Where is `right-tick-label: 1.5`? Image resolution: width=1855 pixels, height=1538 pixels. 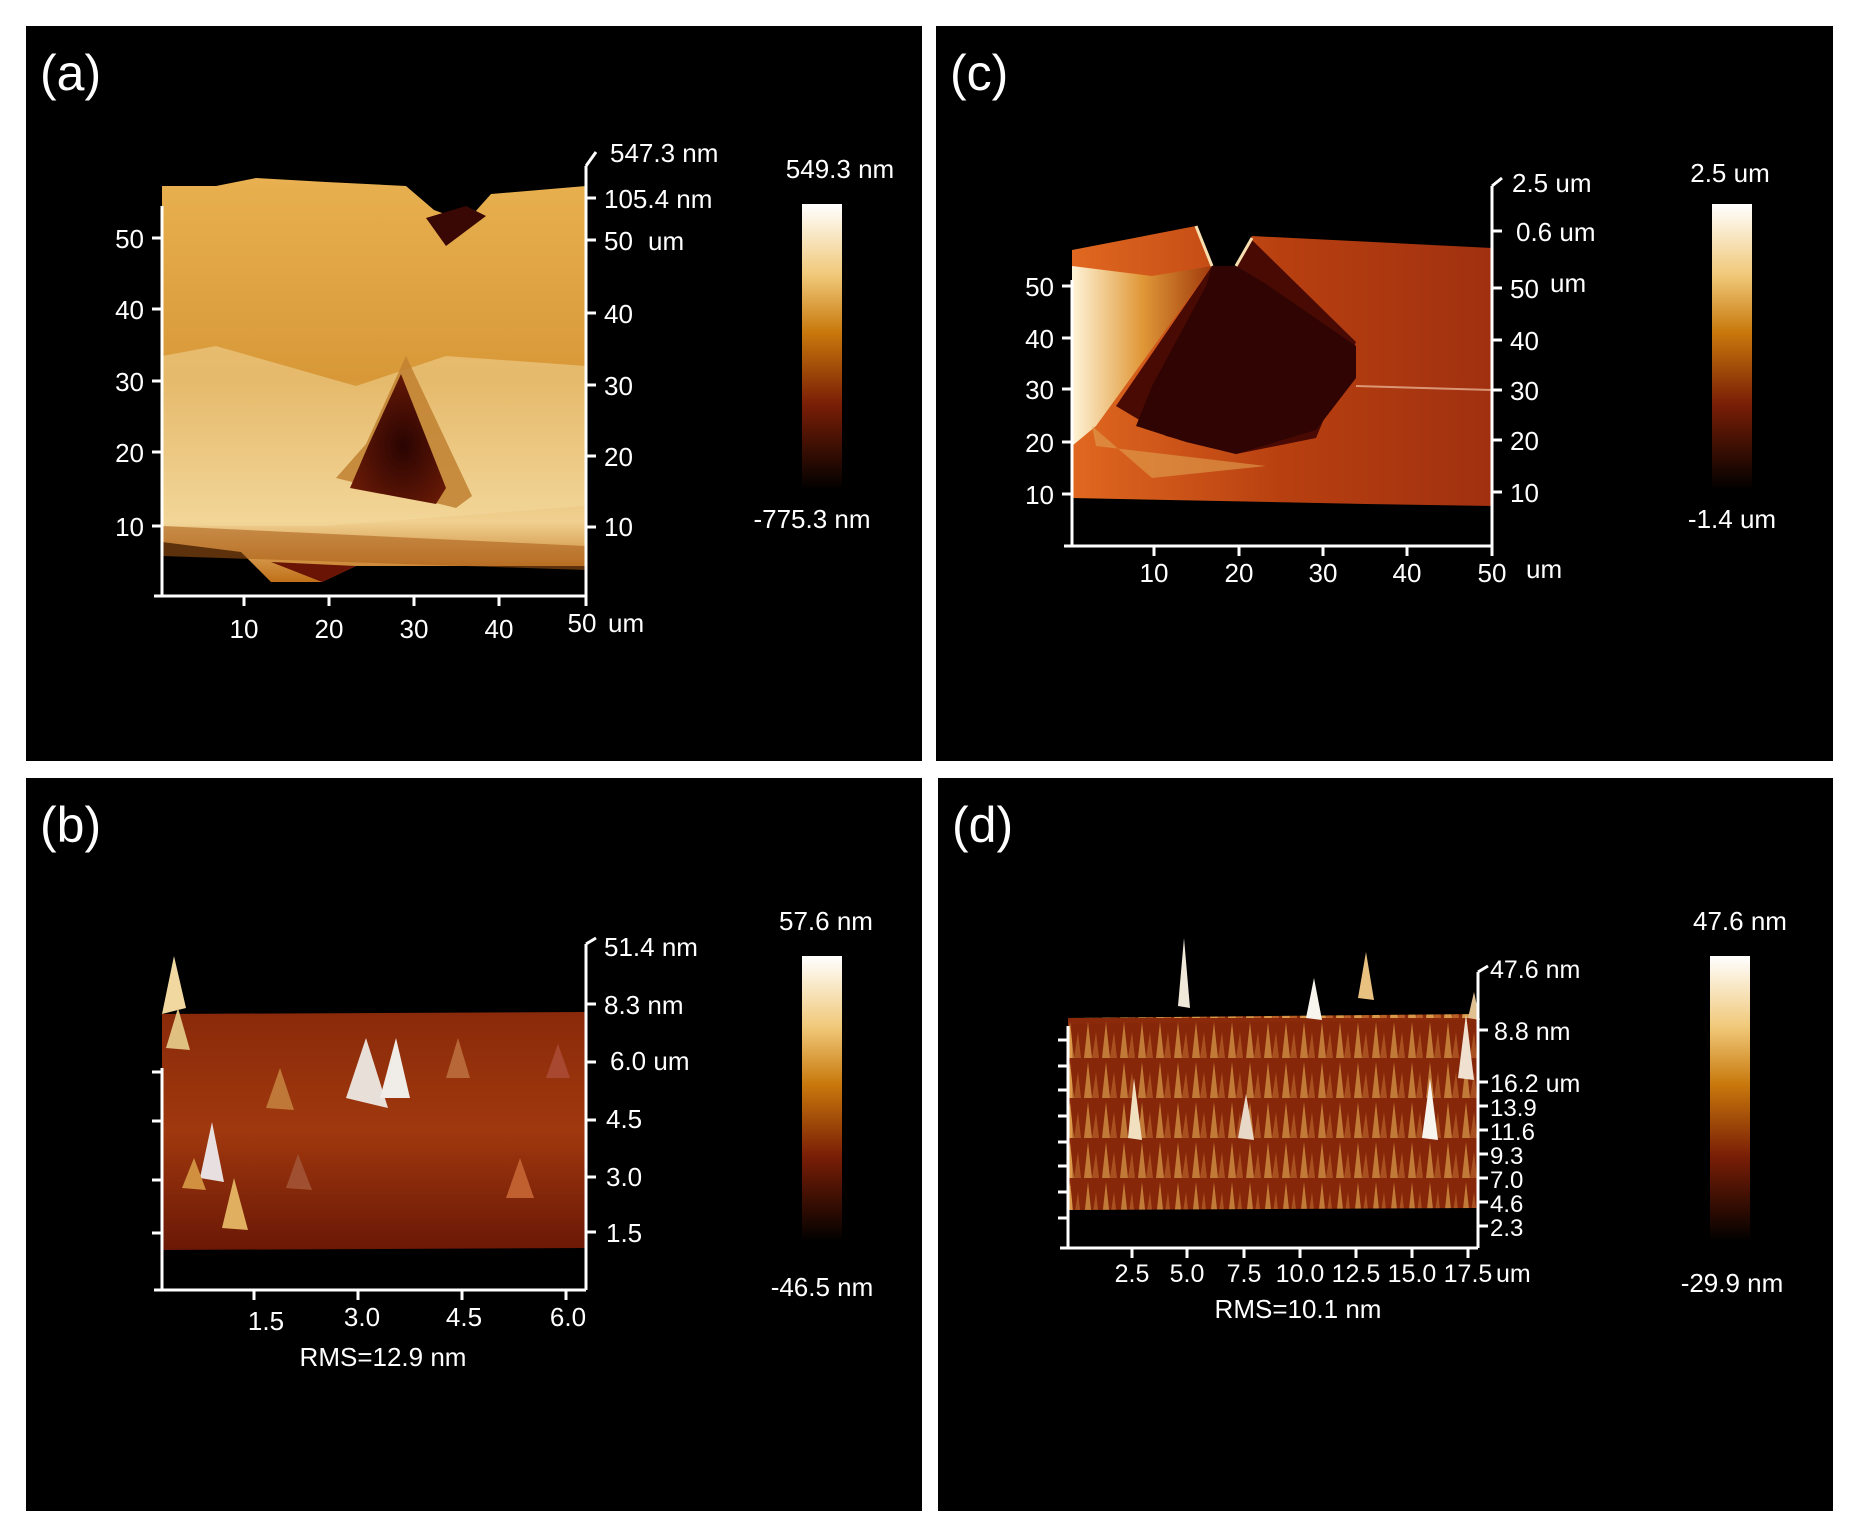
right-tick-label: 1.5 is located at coordinates (624, 1233).